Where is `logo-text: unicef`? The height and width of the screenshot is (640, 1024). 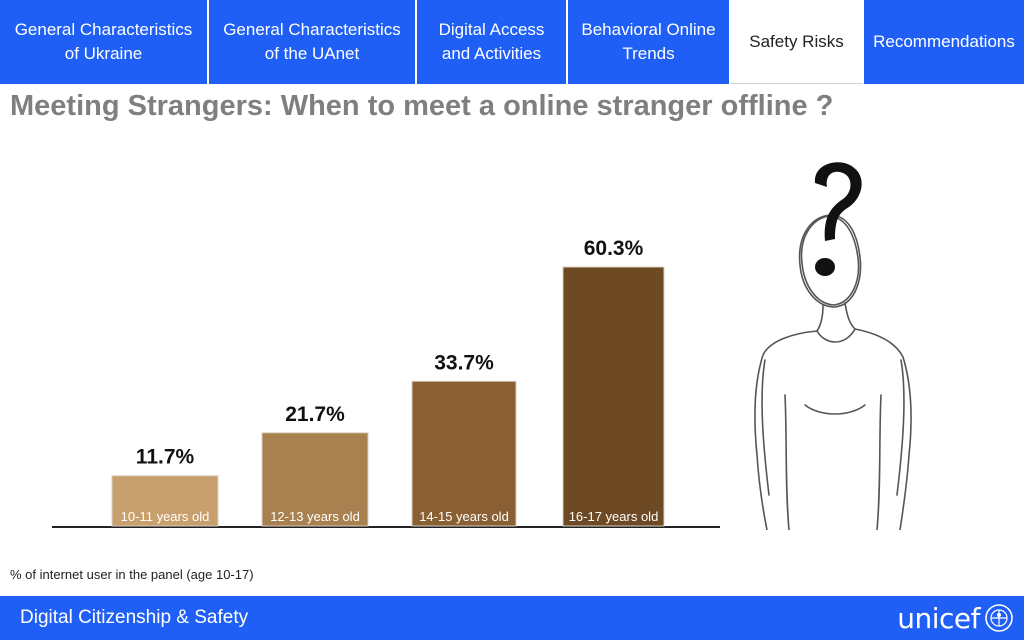 logo-text: unicef is located at coordinates (938, 618).